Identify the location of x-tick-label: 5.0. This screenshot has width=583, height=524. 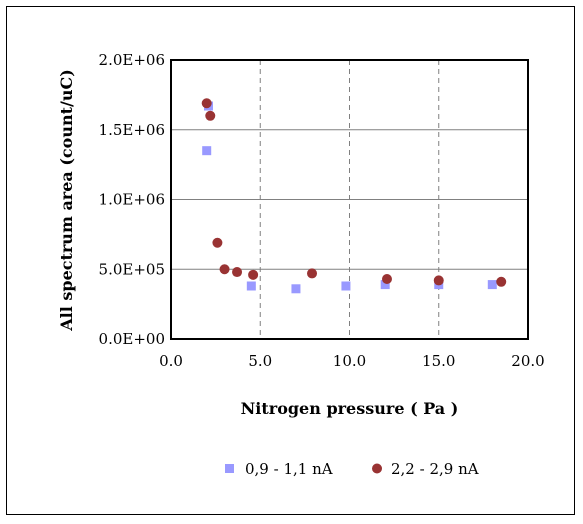
(260, 361).